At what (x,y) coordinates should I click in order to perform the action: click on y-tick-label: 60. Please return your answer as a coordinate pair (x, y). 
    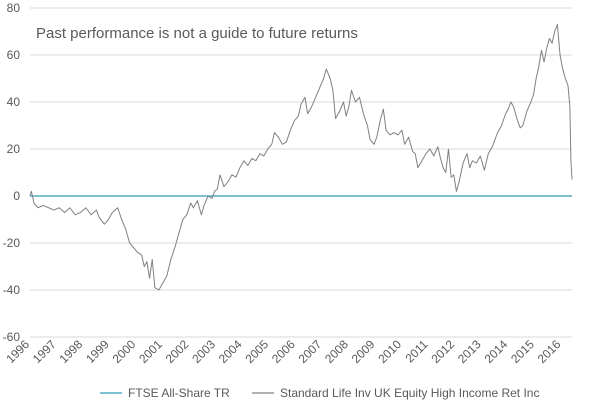
    Looking at the image, I should click on (14, 55).